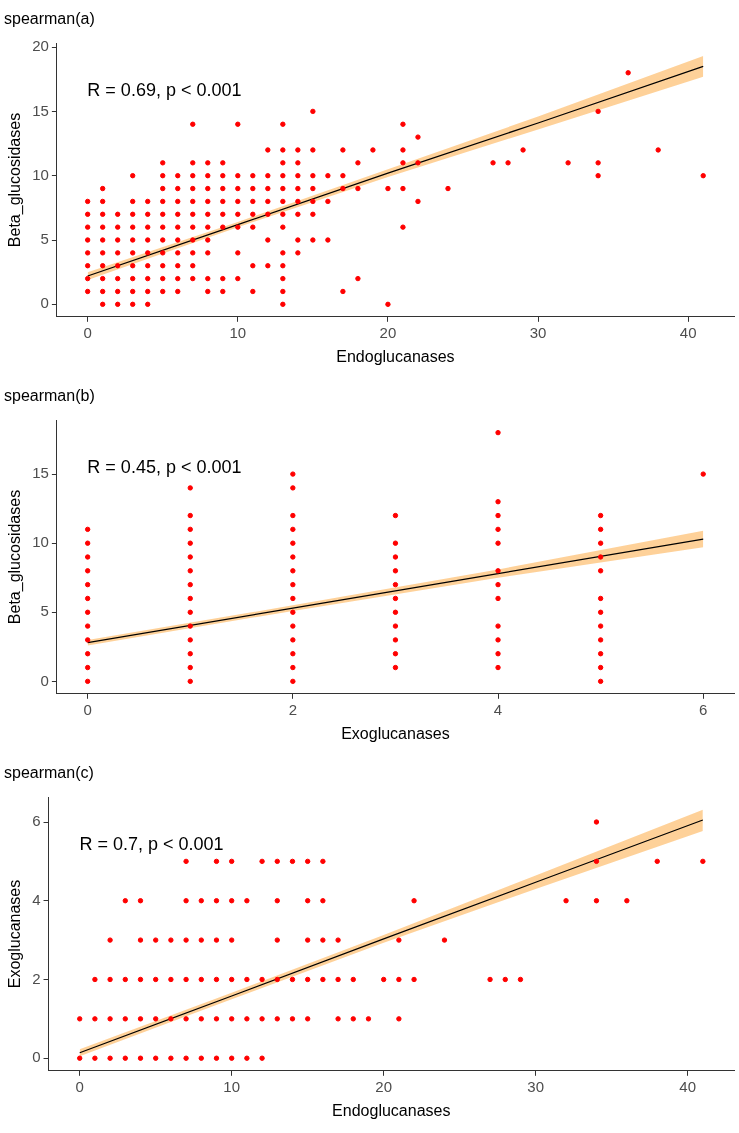  What do you see at coordinates (15, 934) in the screenshot?
I see `y-axis-title: Exoglucanases` at bounding box center [15, 934].